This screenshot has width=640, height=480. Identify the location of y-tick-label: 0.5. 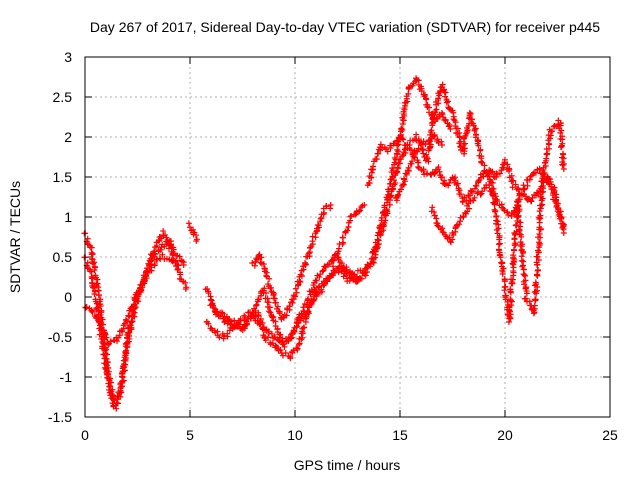
(63, 257).